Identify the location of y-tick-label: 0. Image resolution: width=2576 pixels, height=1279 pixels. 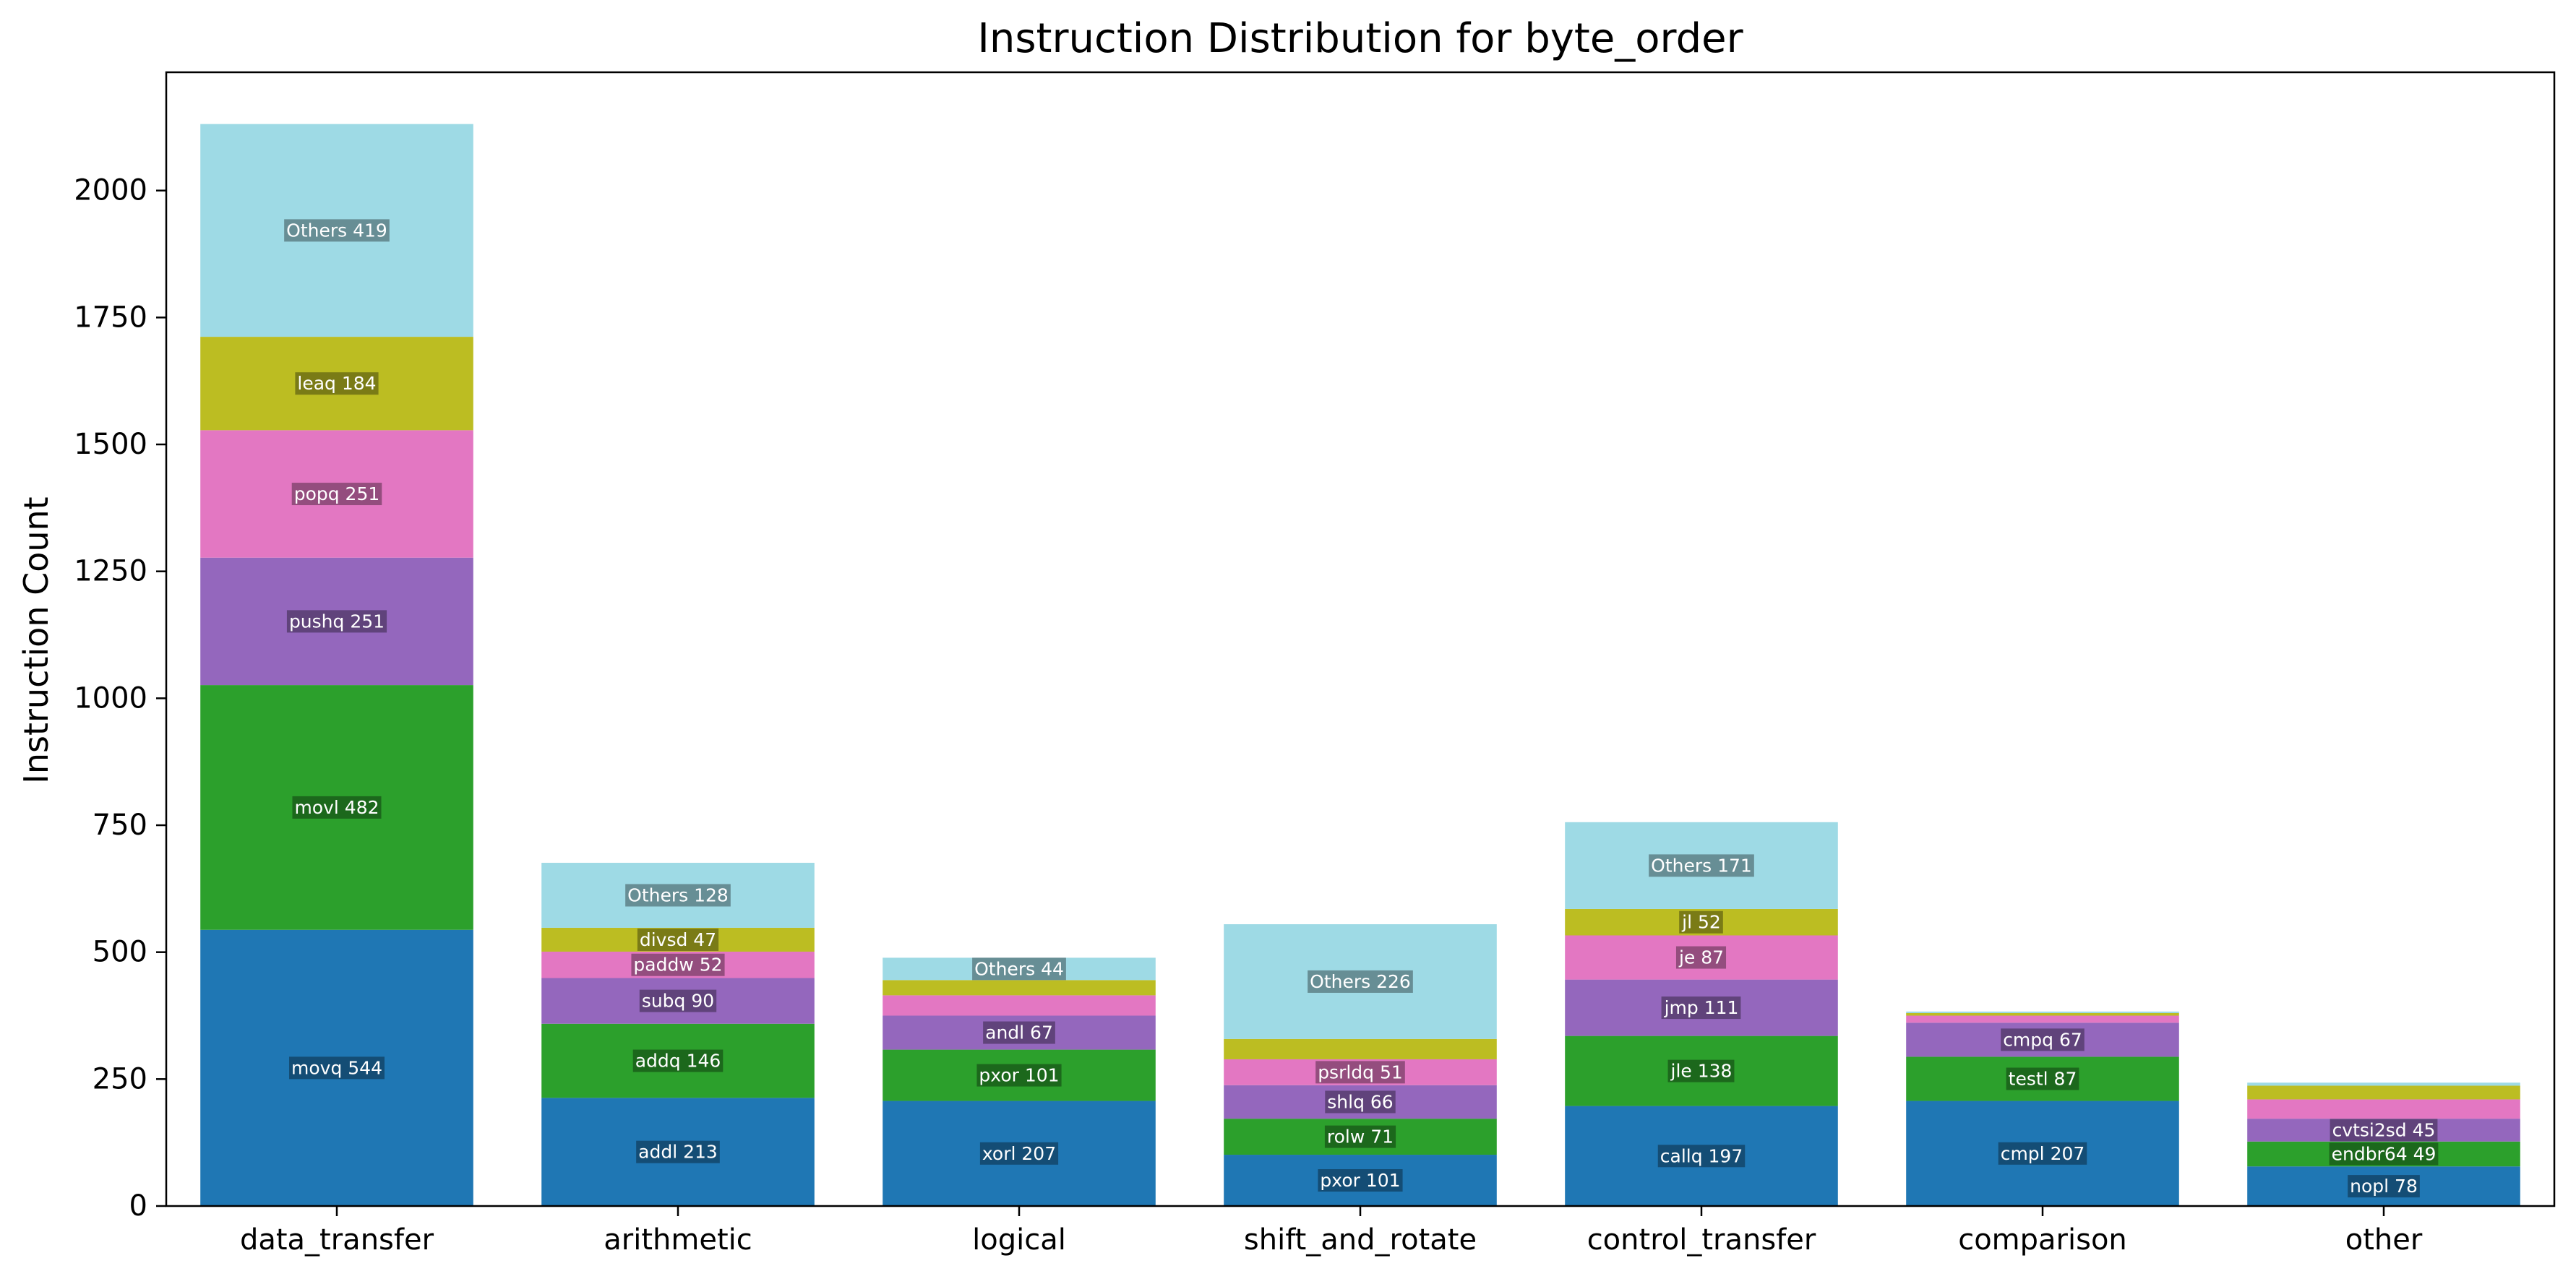
(138, 1206).